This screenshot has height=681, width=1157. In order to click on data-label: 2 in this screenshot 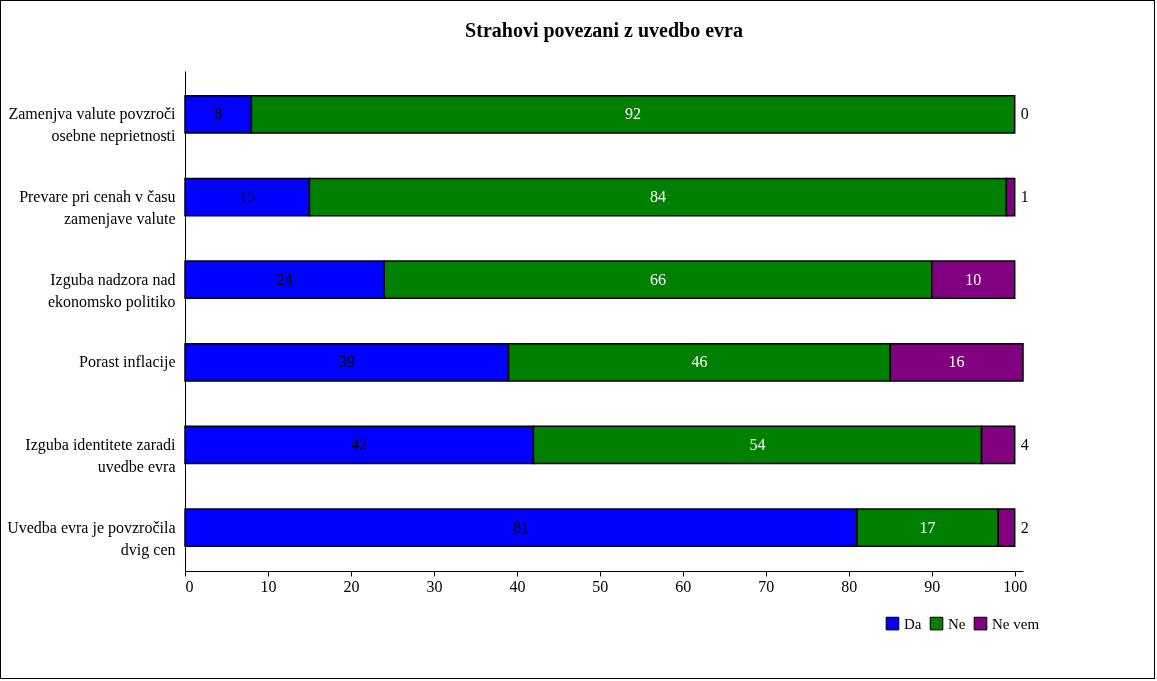, I will do `click(1024, 527)`.